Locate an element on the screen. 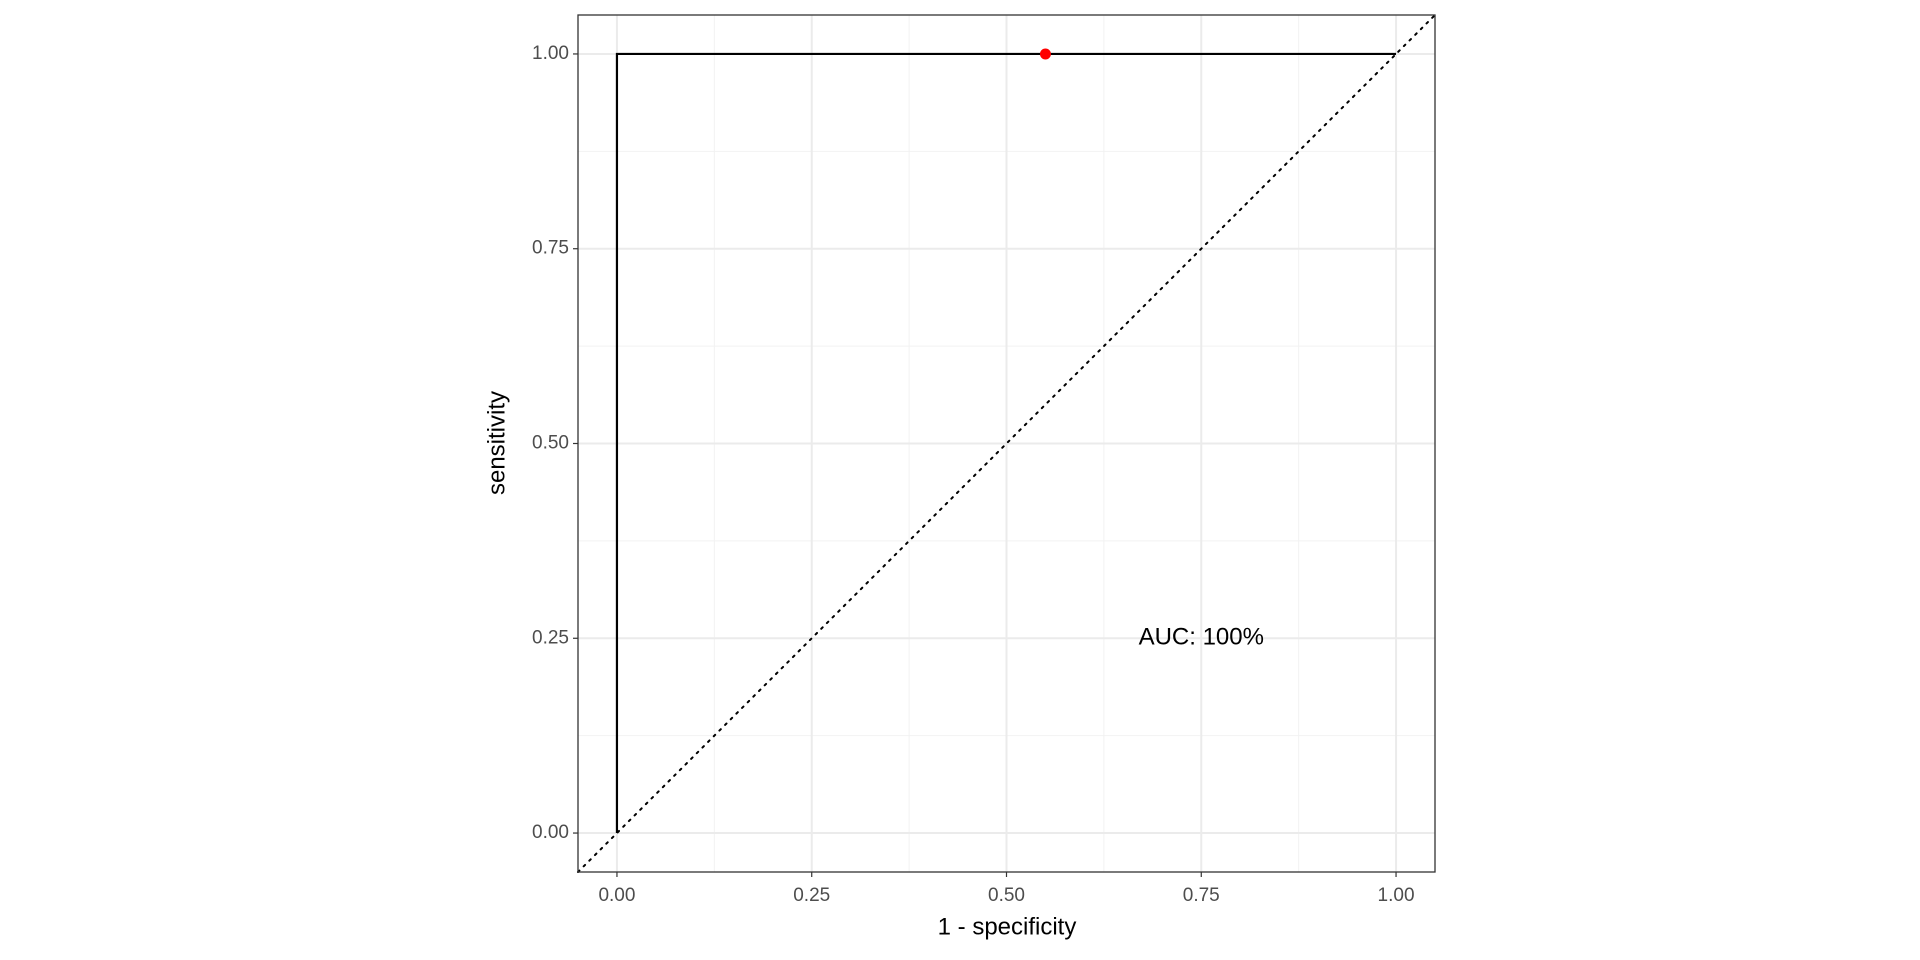 Image resolution: width=1920 pixels, height=960 pixels. y-axis-title: sensitivity is located at coordinates (496, 443).